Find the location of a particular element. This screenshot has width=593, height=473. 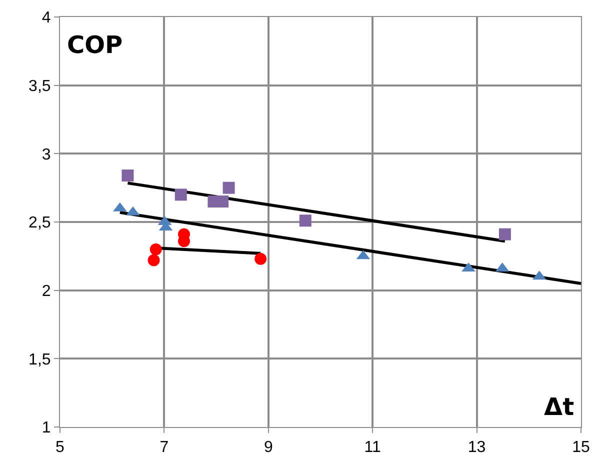

y-tick-label: 1,5 is located at coordinates (39, 359).